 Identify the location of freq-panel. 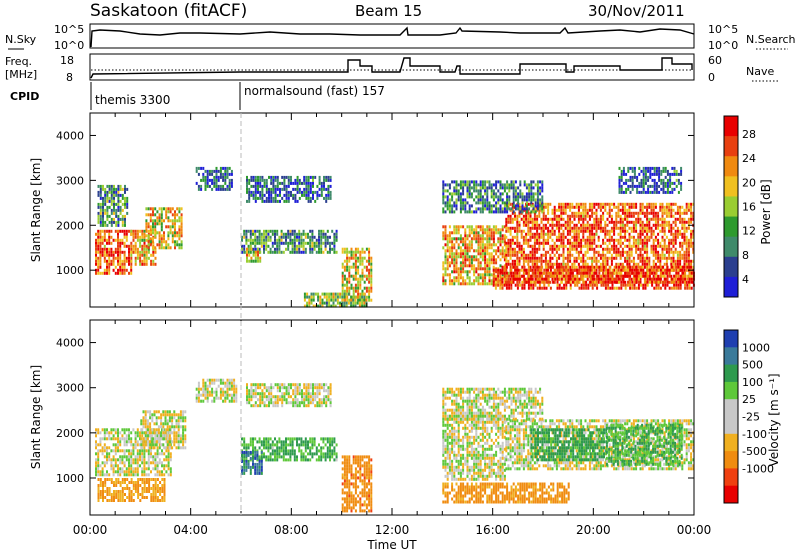
(392, 67).